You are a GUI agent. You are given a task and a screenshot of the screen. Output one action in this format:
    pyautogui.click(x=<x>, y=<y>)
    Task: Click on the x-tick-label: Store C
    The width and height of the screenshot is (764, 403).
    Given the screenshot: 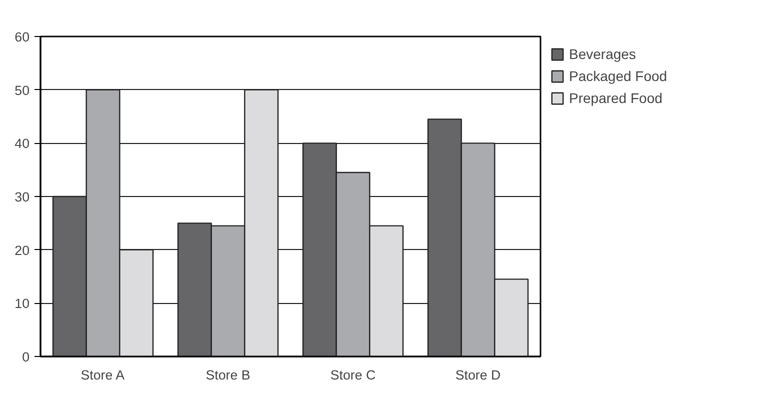 What is the action you would take?
    pyautogui.click(x=353, y=375)
    